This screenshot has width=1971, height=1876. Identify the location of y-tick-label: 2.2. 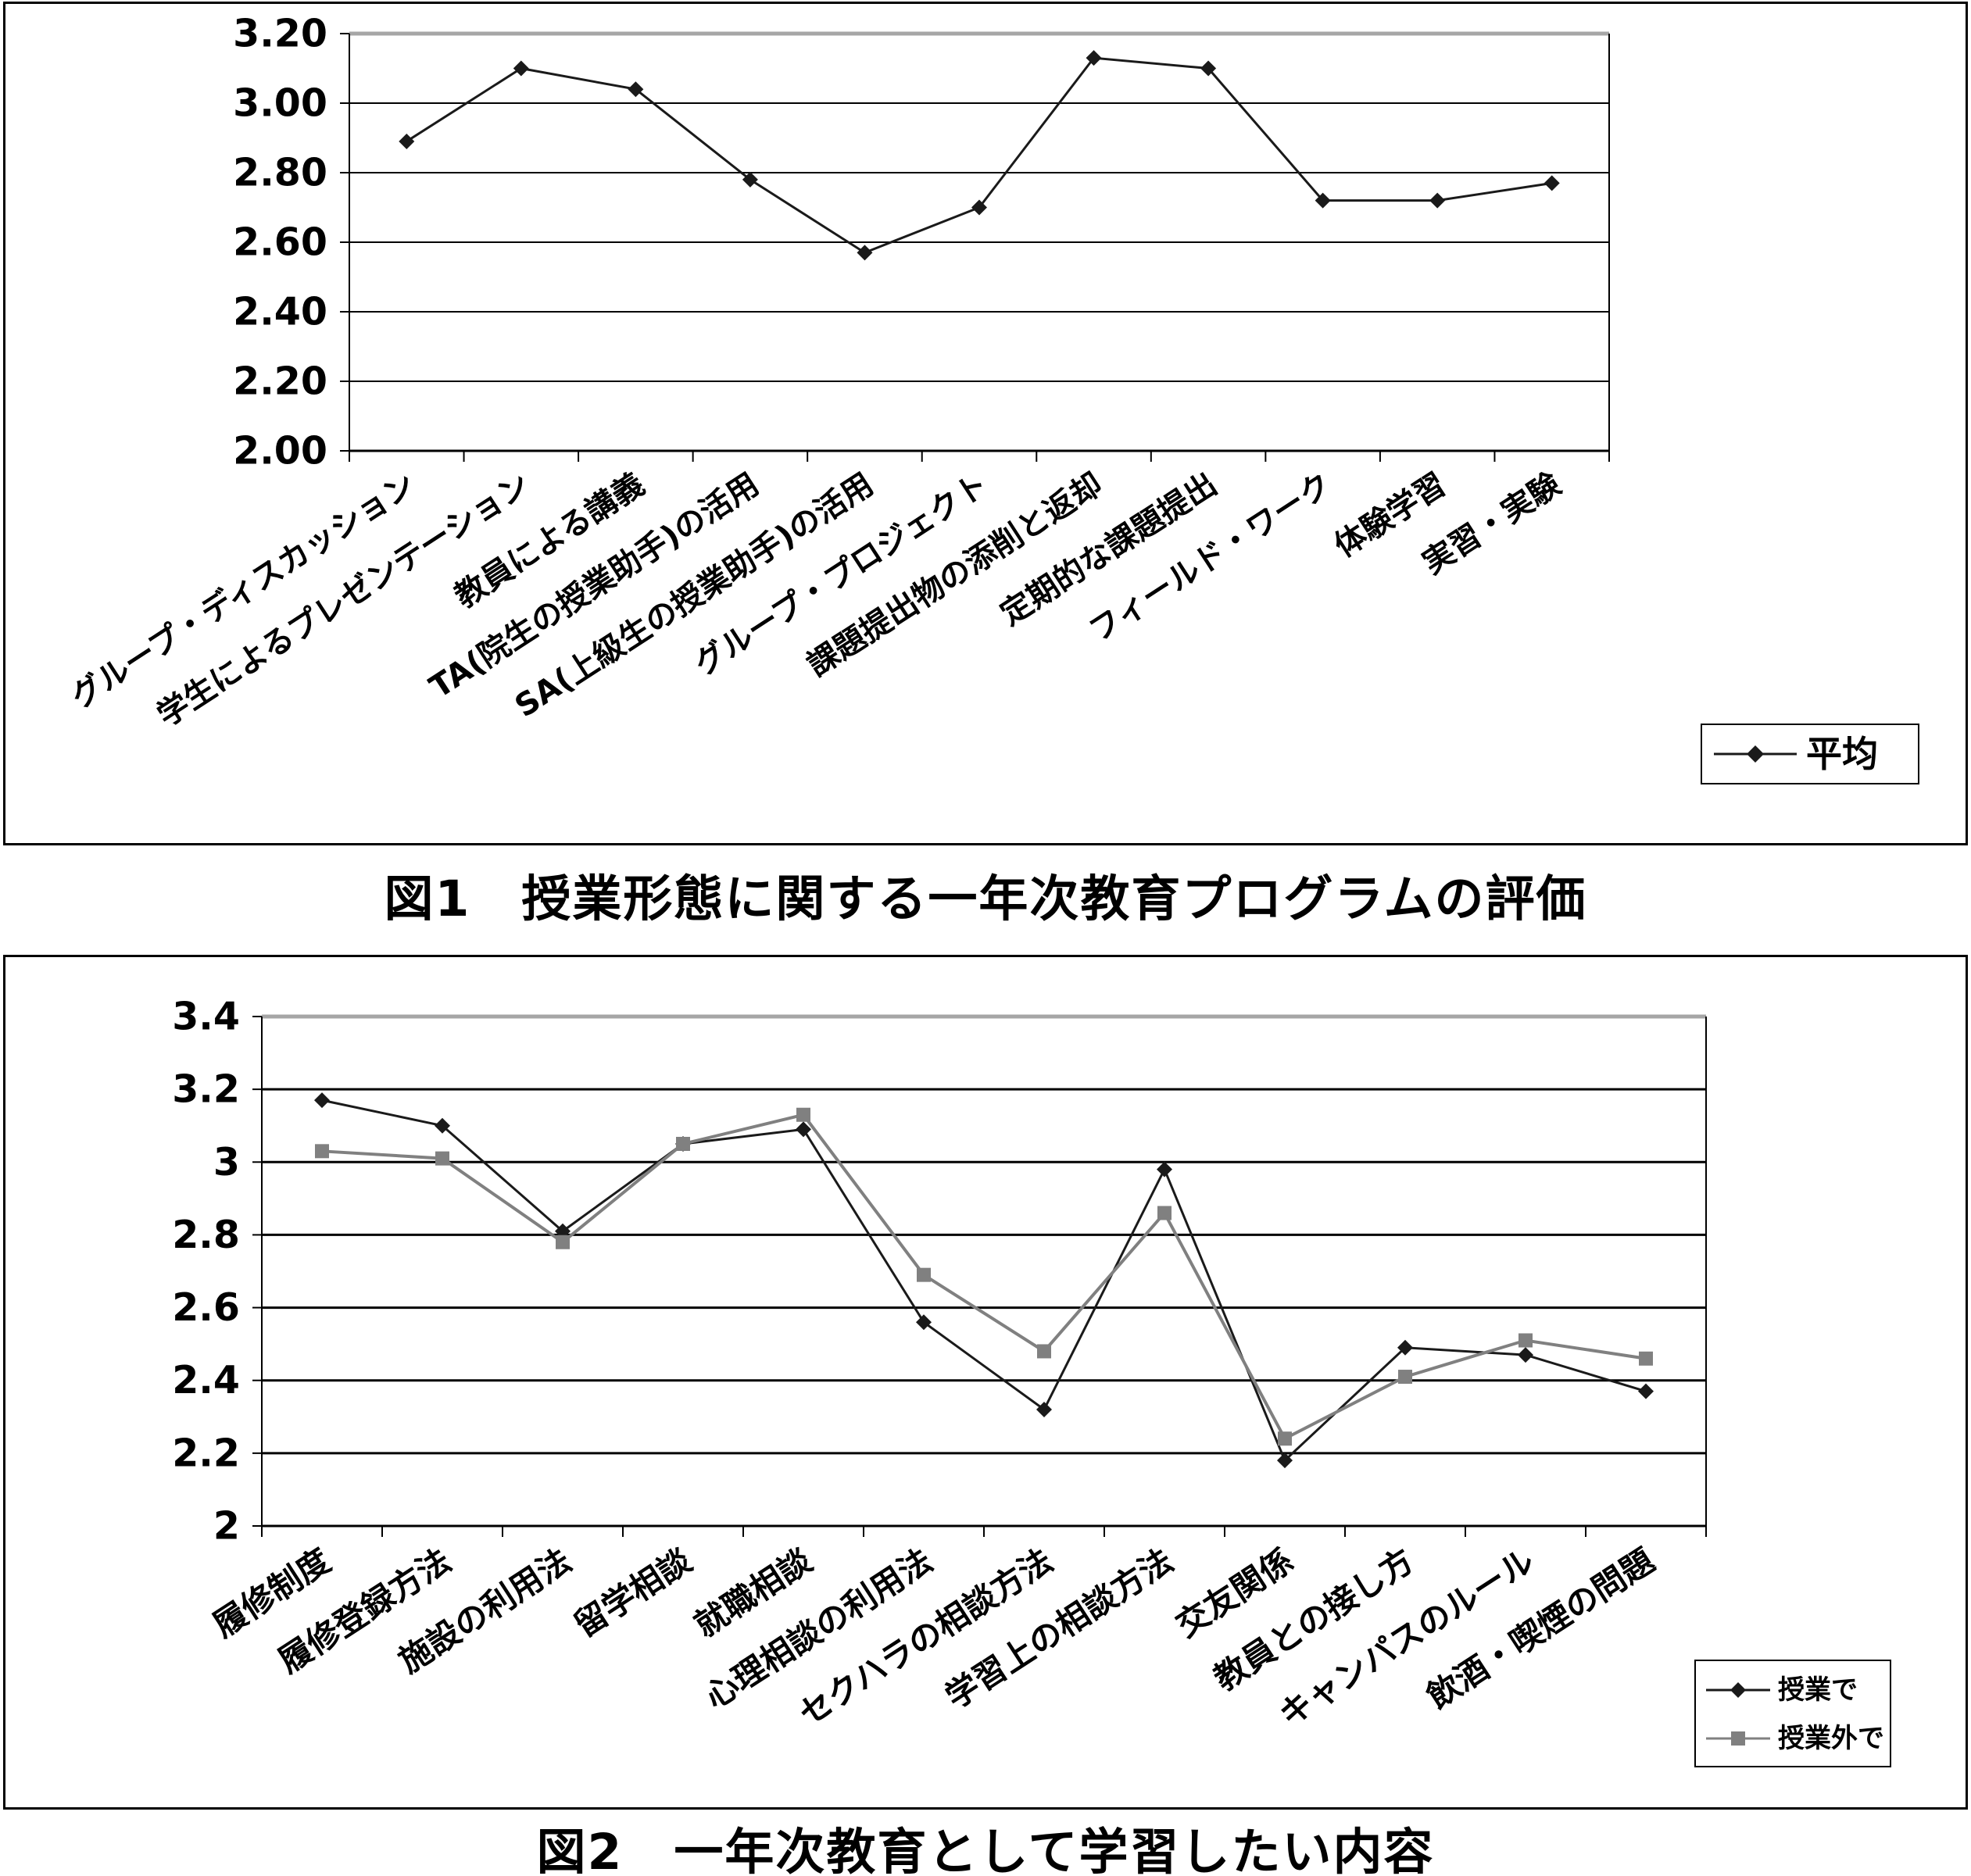
(206, 1453).